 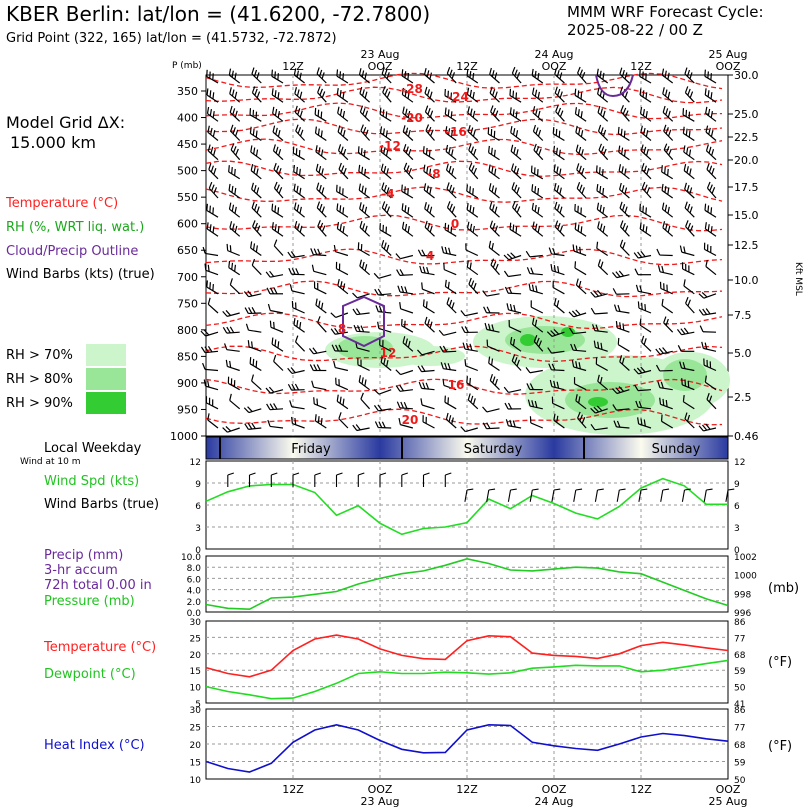 I want to click on height-tick-label: 12.5, so click(x=746, y=245).